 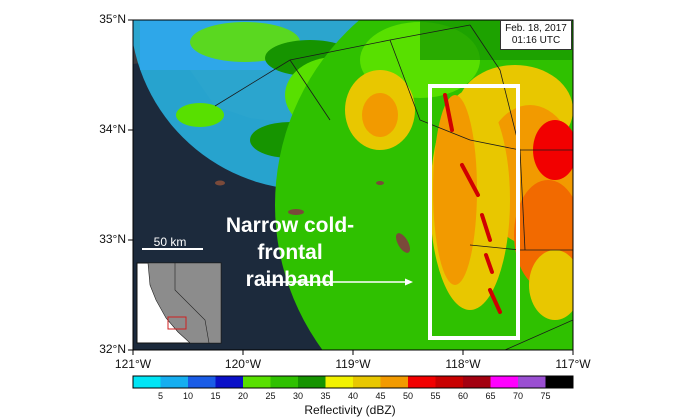 I want to click on longitude-label-117w: 117°W, so click(x=573, y=364).